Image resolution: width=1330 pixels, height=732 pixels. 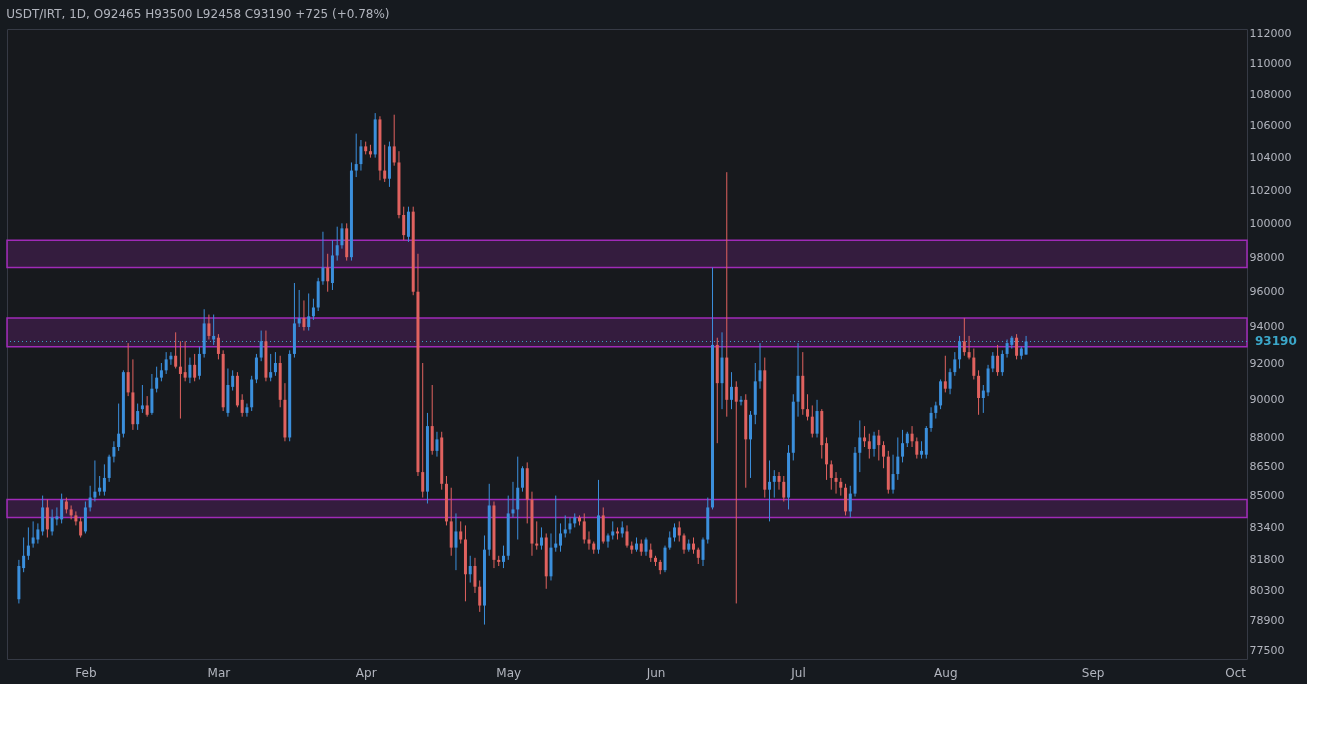 I want to click on x-tick-label: Apr, so click(x=366, y=672).